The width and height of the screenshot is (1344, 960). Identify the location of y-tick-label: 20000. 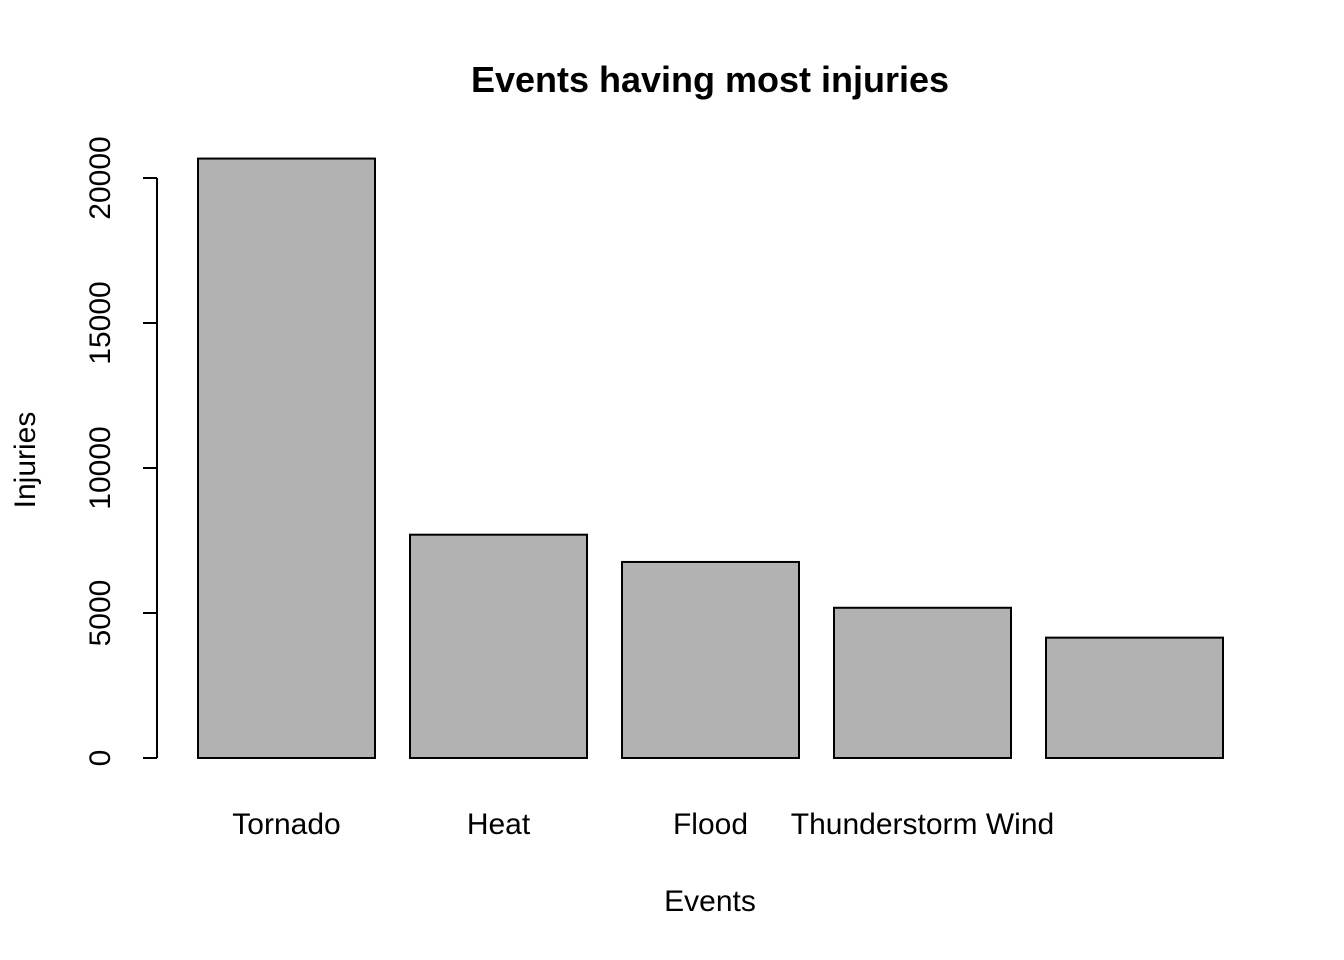
(100, 177).